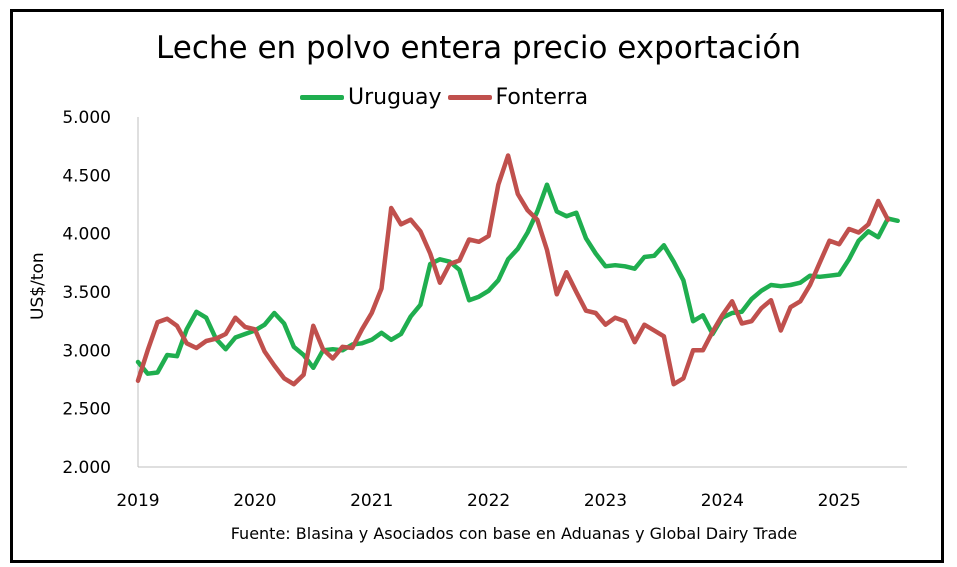 Image resolution: width=957 pixels, height=567 pixels. I want to click on y-tick-label: 3.000, so click(86, 351).